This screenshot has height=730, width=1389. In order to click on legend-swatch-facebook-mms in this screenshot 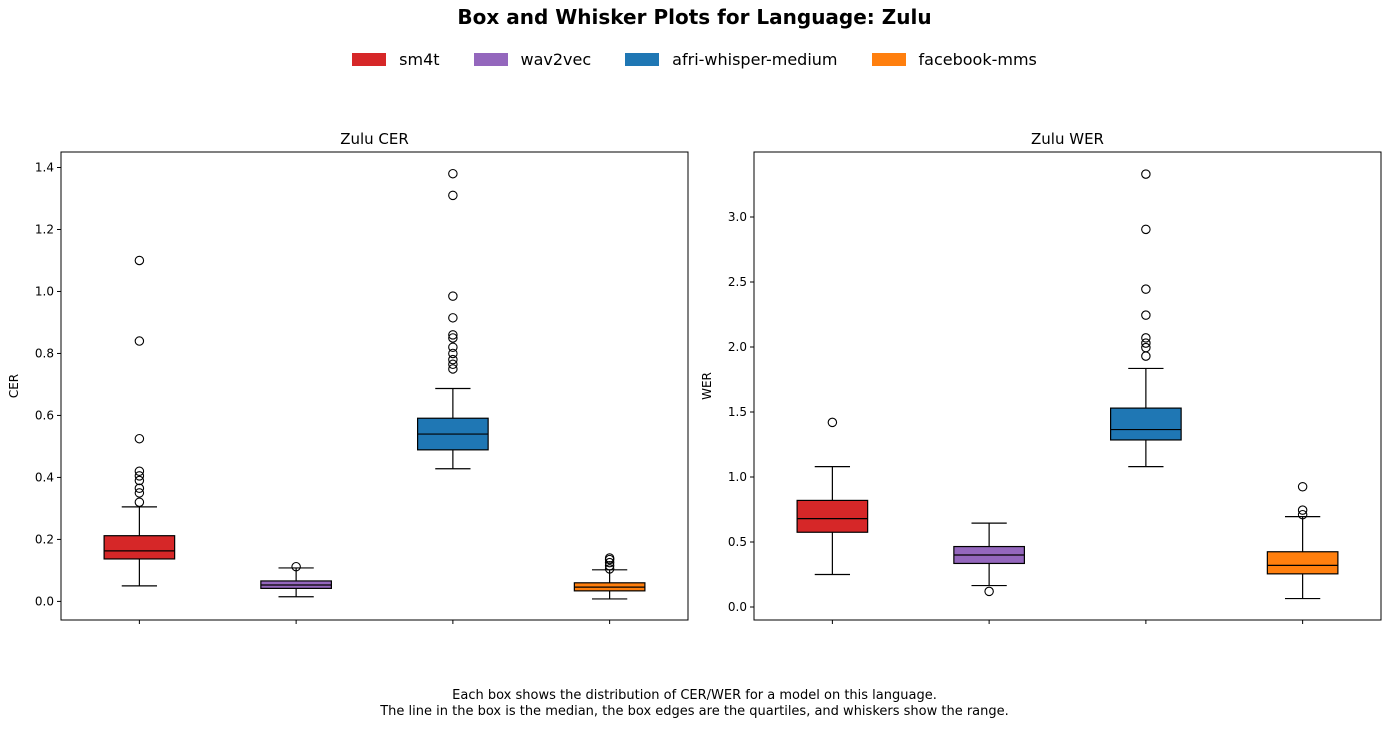, I will do `click(888, 59)`.